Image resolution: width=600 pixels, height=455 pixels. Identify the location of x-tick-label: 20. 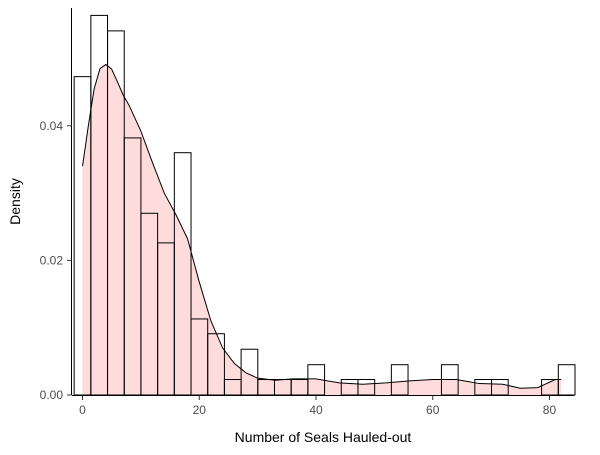
(200, 410).